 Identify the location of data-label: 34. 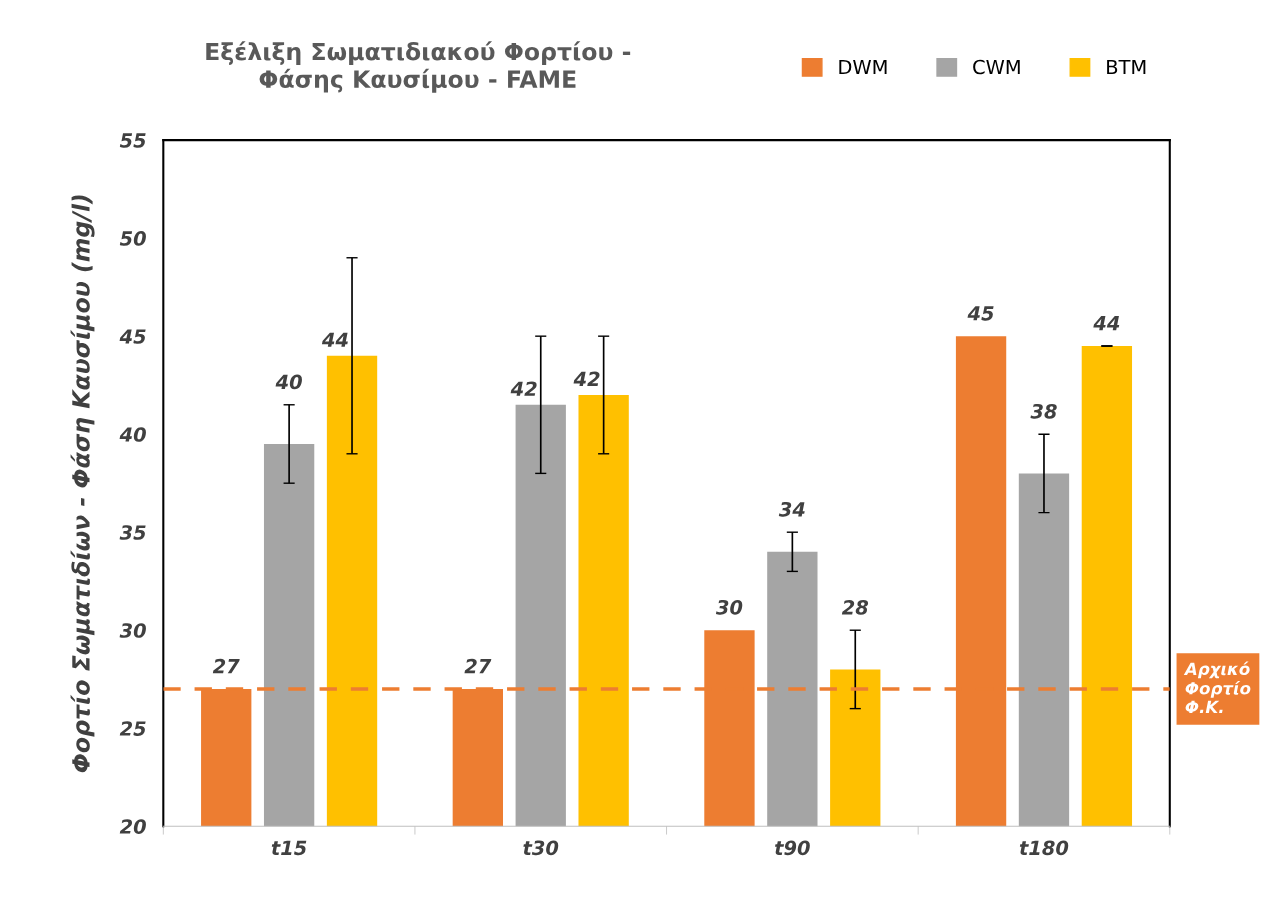
(791, 509).